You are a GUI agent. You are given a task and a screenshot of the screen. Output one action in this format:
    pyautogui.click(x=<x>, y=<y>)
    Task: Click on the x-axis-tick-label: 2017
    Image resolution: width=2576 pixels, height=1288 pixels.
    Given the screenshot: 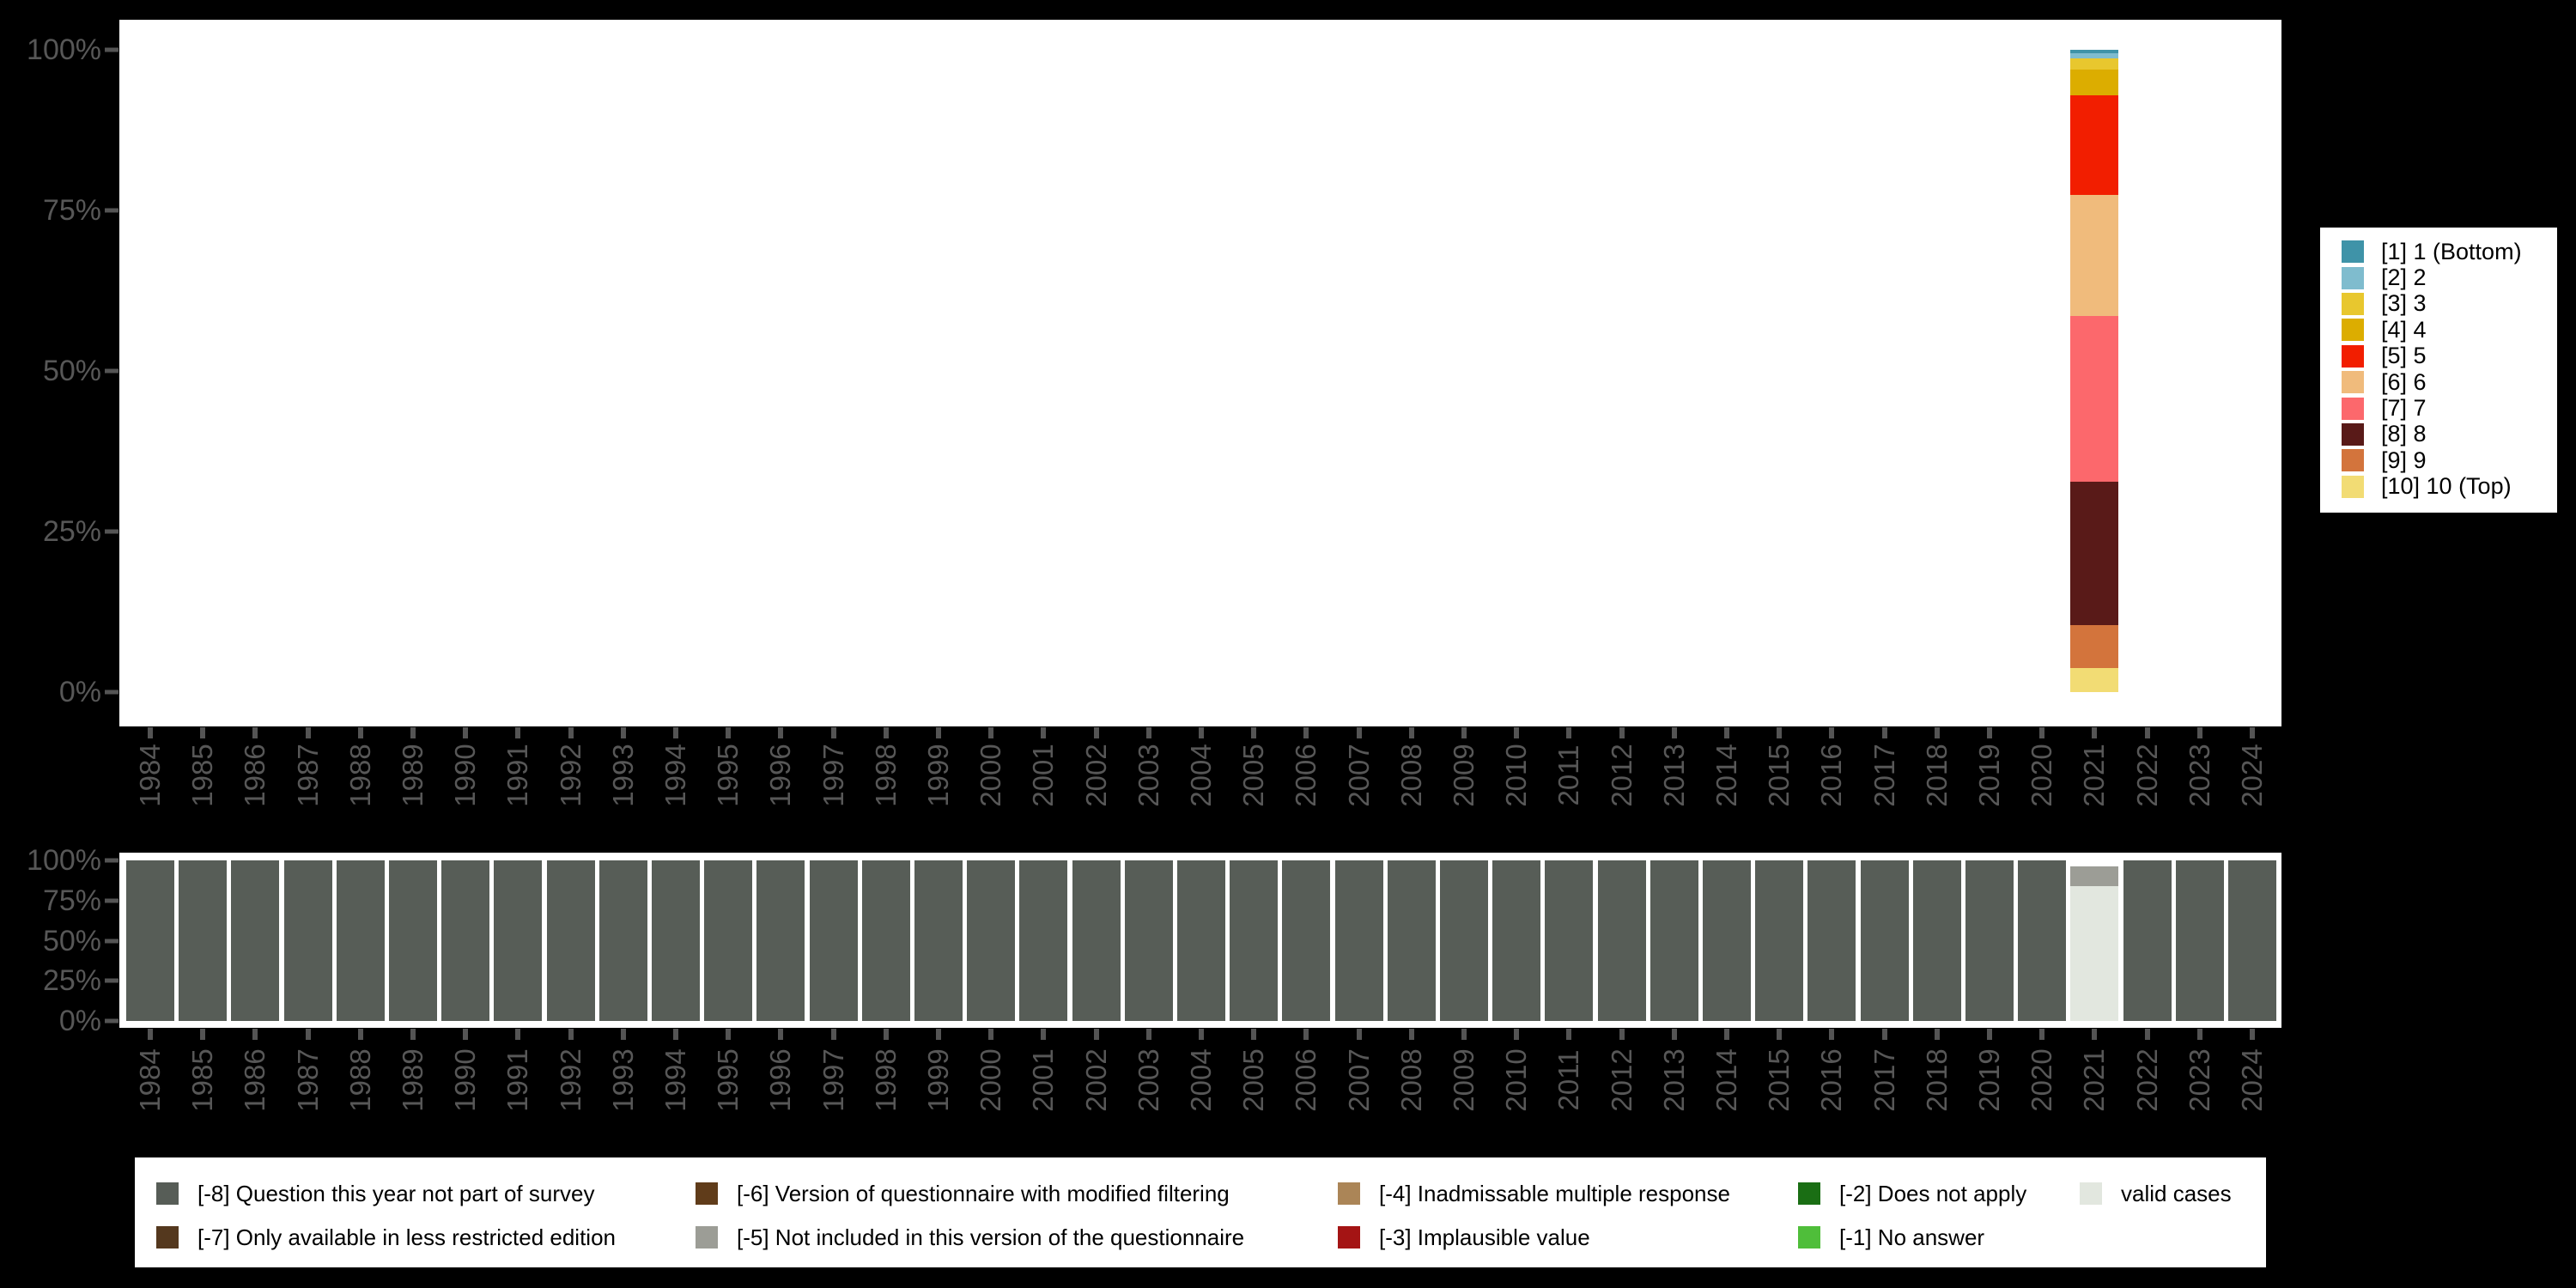 What is the action you would take?
    pyautogui.click(x=1884, y=775)
    